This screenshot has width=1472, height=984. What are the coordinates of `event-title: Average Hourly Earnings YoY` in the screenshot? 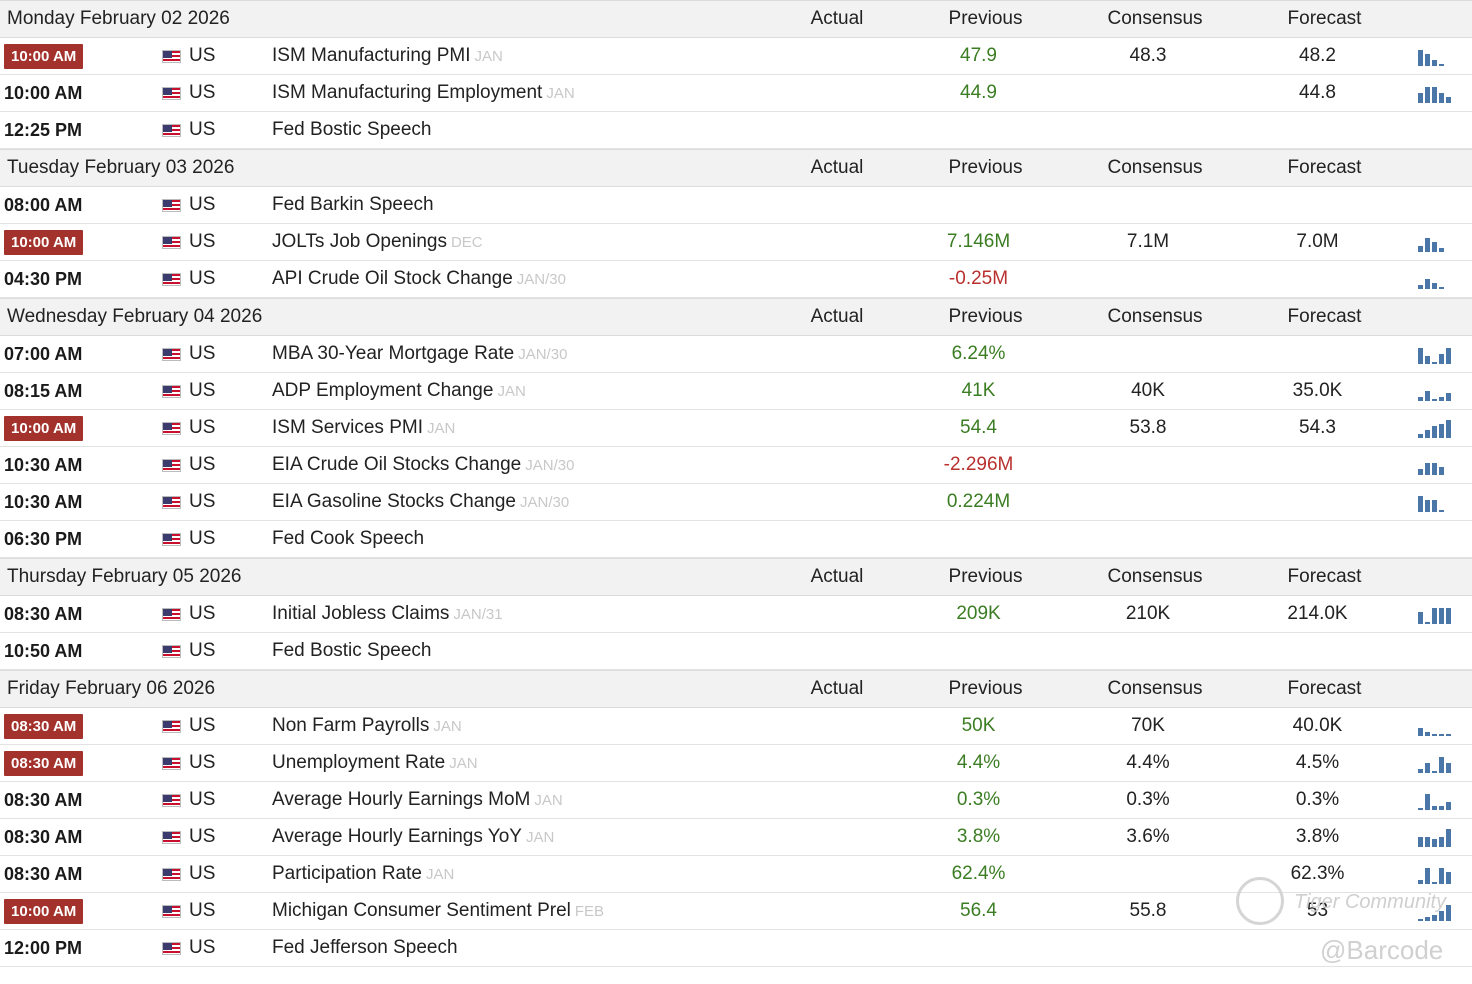 It's located at (397, 836).